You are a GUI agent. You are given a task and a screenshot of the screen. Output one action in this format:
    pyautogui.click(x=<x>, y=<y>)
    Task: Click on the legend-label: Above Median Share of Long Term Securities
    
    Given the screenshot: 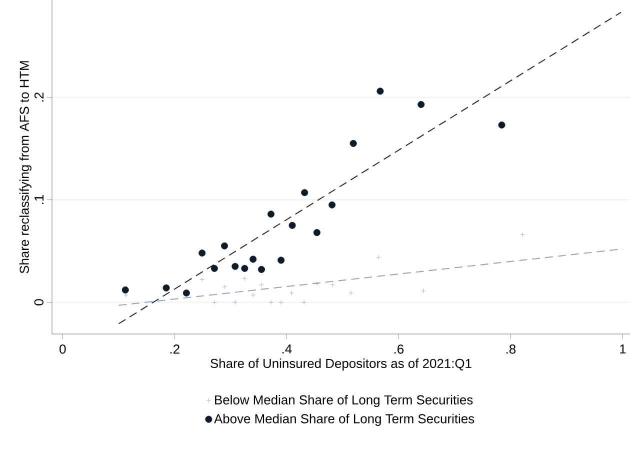 What is the action you would take?
    pyautogui.click(x=344, y=420)
    